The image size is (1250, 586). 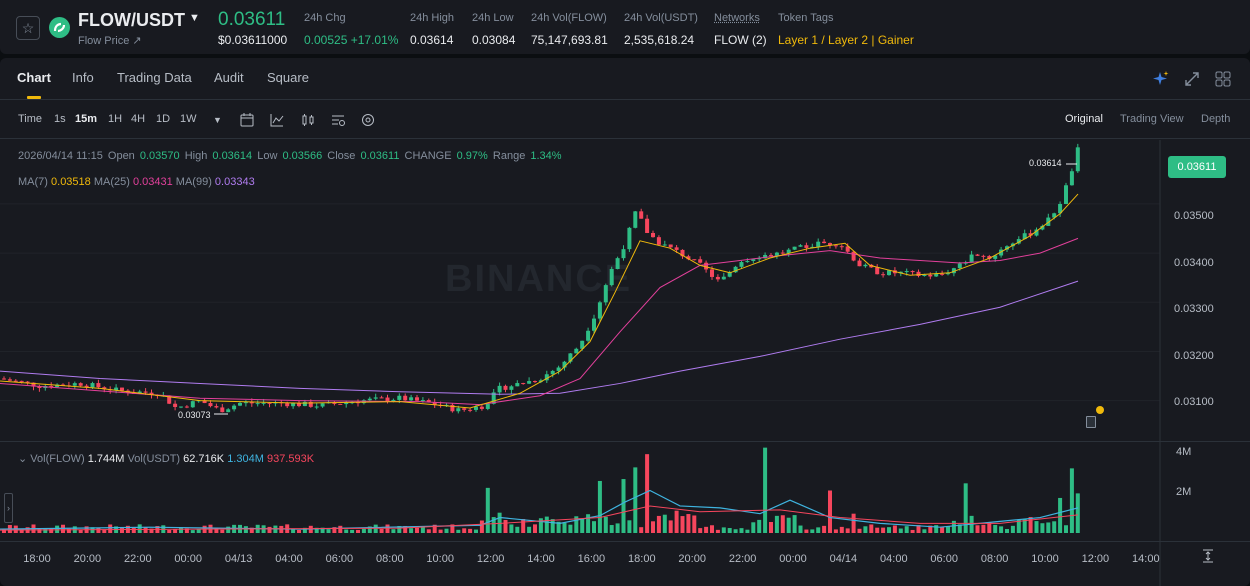 I want to click on tf-1w: 1W, so click(x=188, y=119).